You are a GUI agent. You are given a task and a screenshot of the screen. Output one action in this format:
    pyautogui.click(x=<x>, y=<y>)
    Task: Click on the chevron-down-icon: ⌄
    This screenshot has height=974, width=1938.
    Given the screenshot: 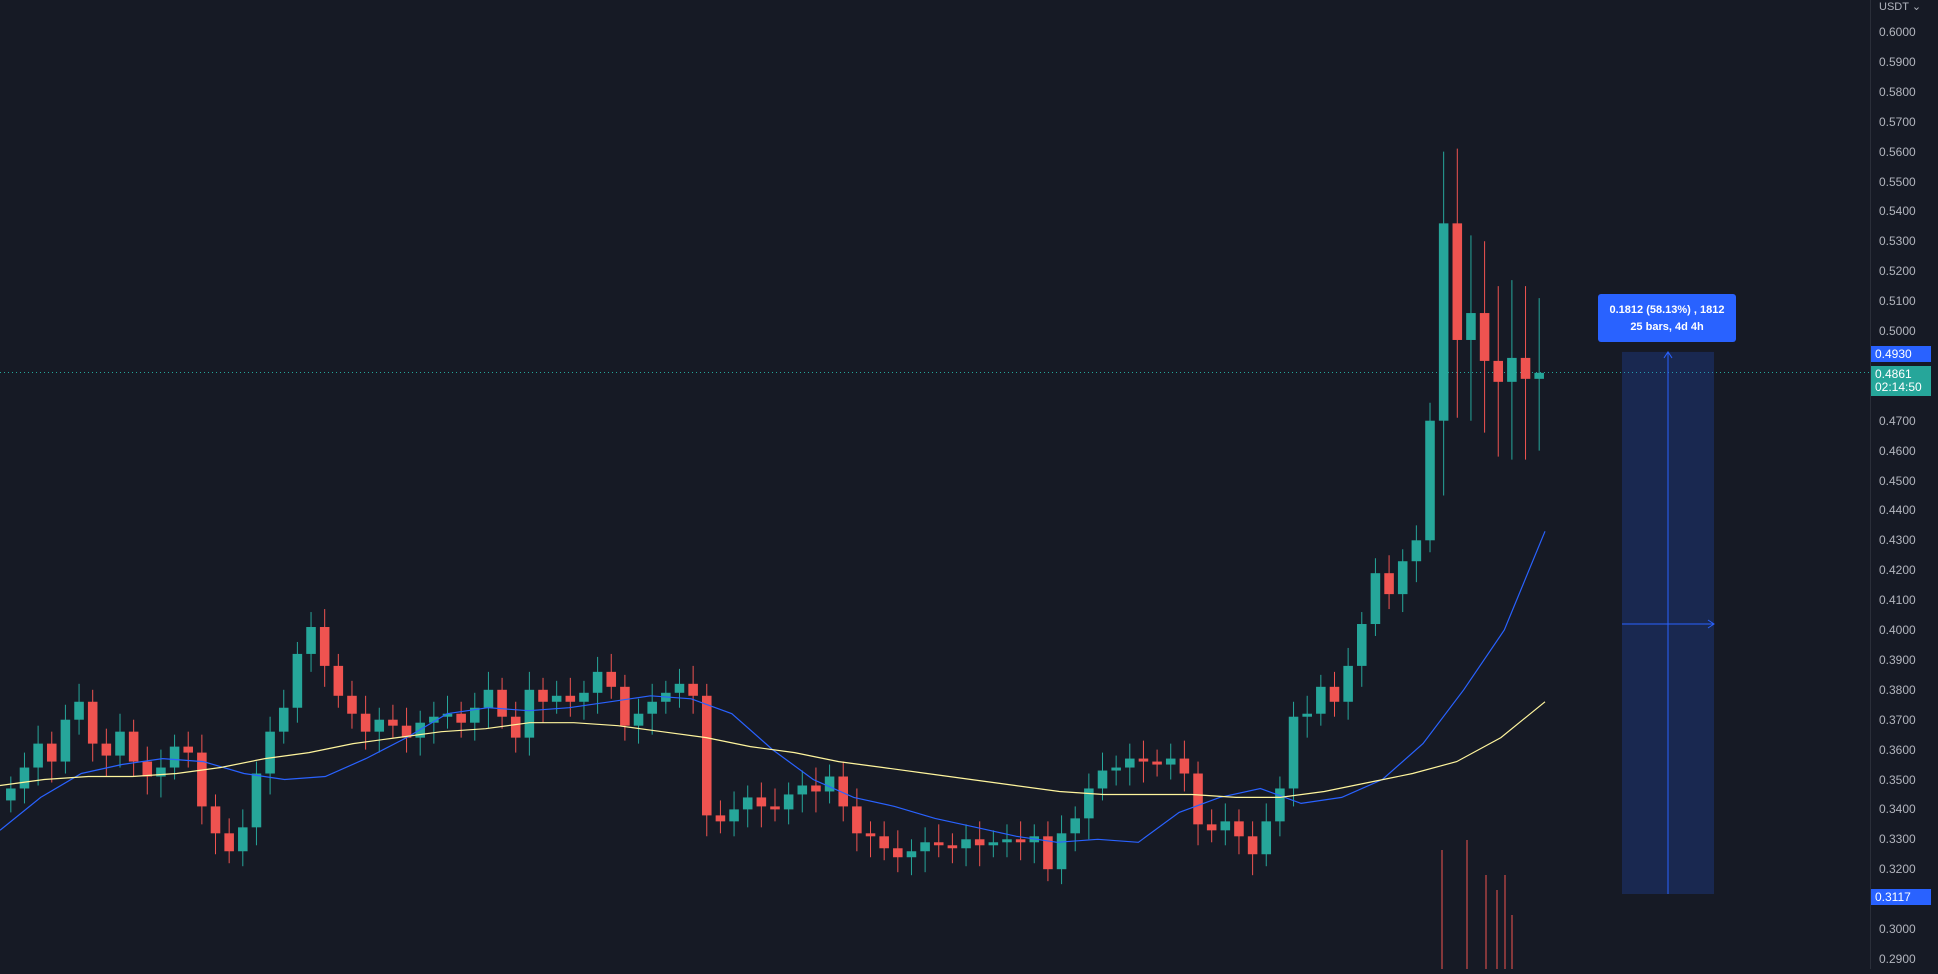 What is the action you would take?
    pyautogui.click(x=1916, y=7)
    